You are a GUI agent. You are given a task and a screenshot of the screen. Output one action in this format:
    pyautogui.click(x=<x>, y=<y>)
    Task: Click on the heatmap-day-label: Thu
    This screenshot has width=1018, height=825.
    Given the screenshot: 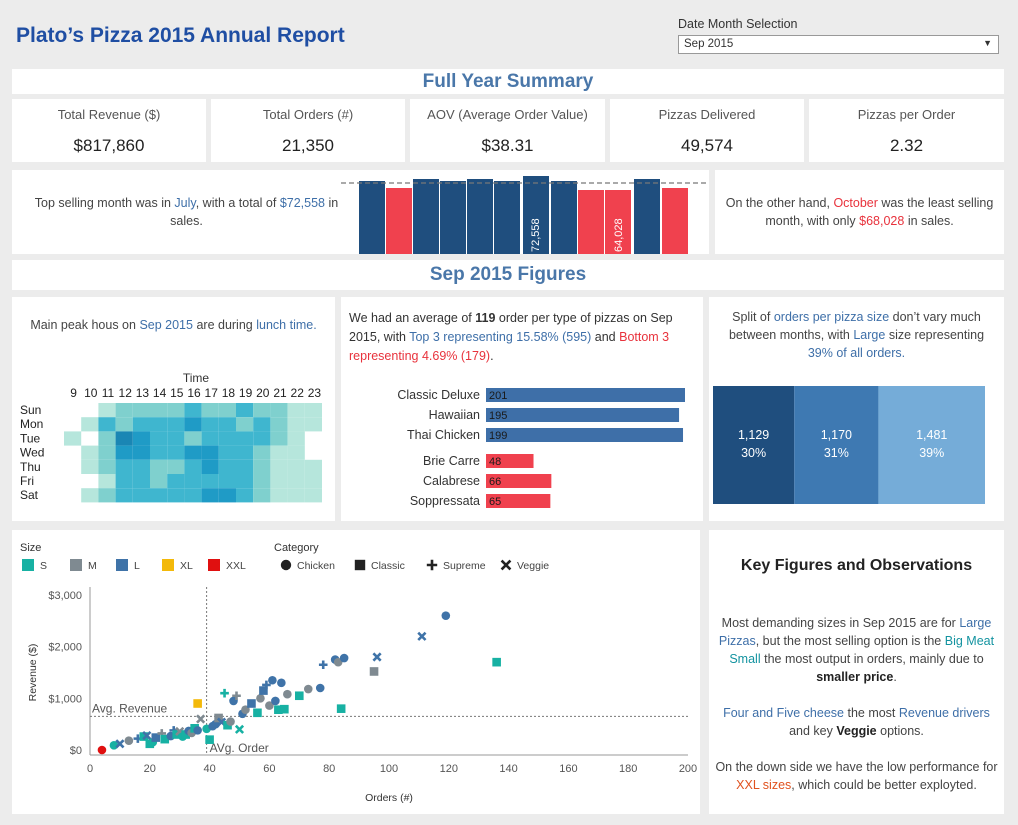 What is the action you would take?
    pyautogui.click(x=30, y=467)
    